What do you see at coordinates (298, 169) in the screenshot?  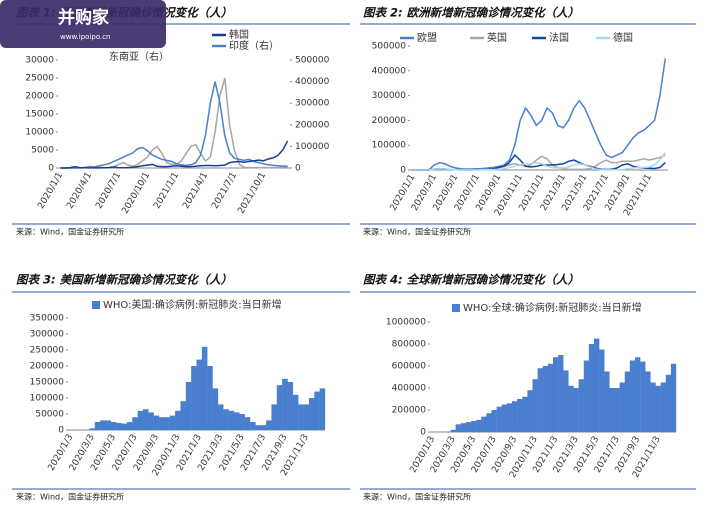 I see `y2-tick-label: 0` at bounding box center [298, 169].